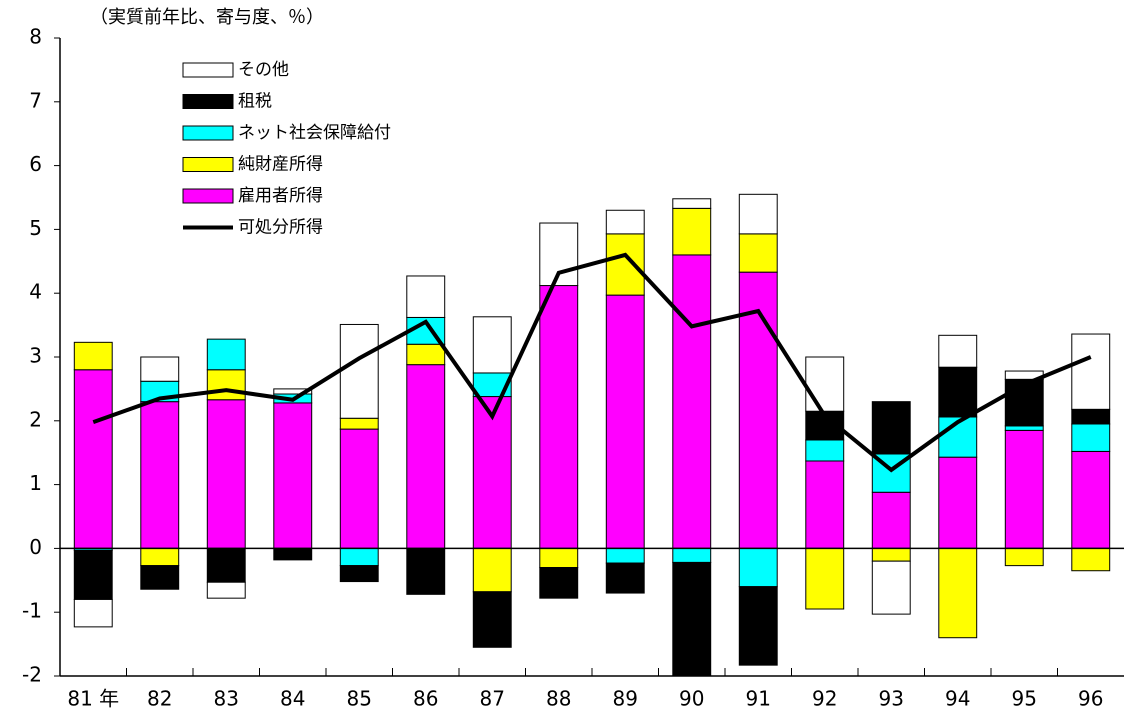 The width and height of the screenshot is (1130, 724). Describe the element at coordinates (292, 699) in the screenshot. I see `x-tick-label: 84` at that location.